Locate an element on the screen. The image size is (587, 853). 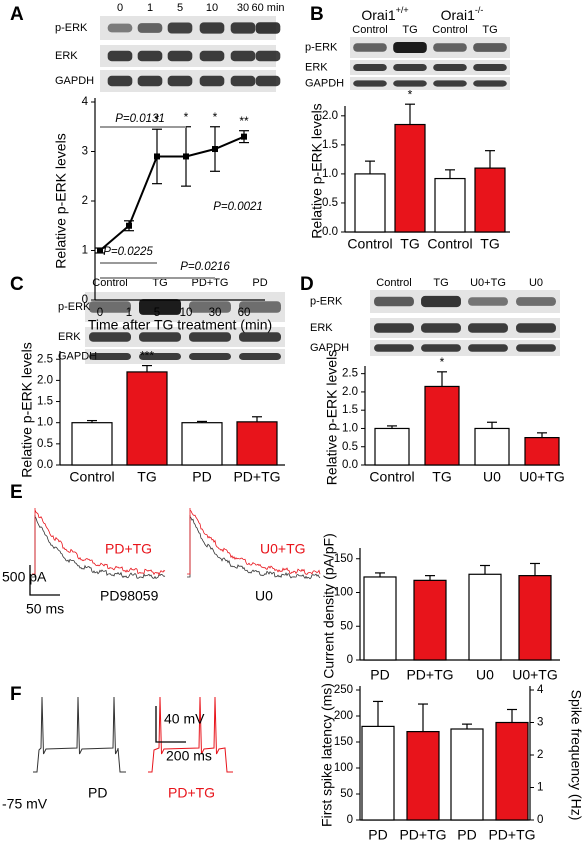
genotype-sup: +/+ is located at coordinates (402, 10).